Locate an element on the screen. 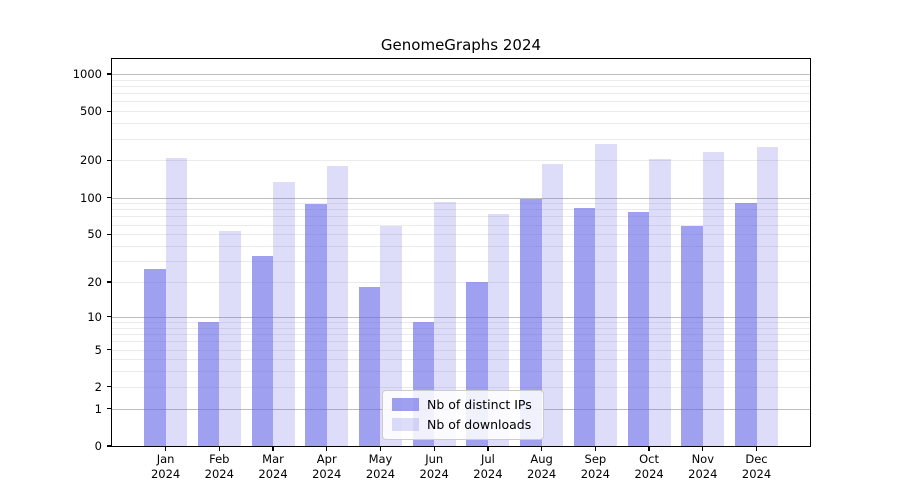  x-tick-label: Feb 2024 is located at coordinates (219, 466).